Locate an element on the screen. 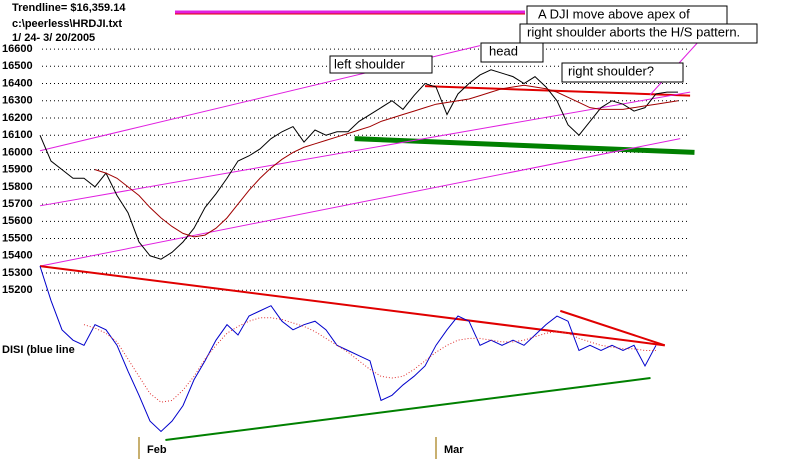 The height and width of the screenshot is (459, 800). chart-title: Trendline= $16,359.14 is located at coordinates (69, 8).